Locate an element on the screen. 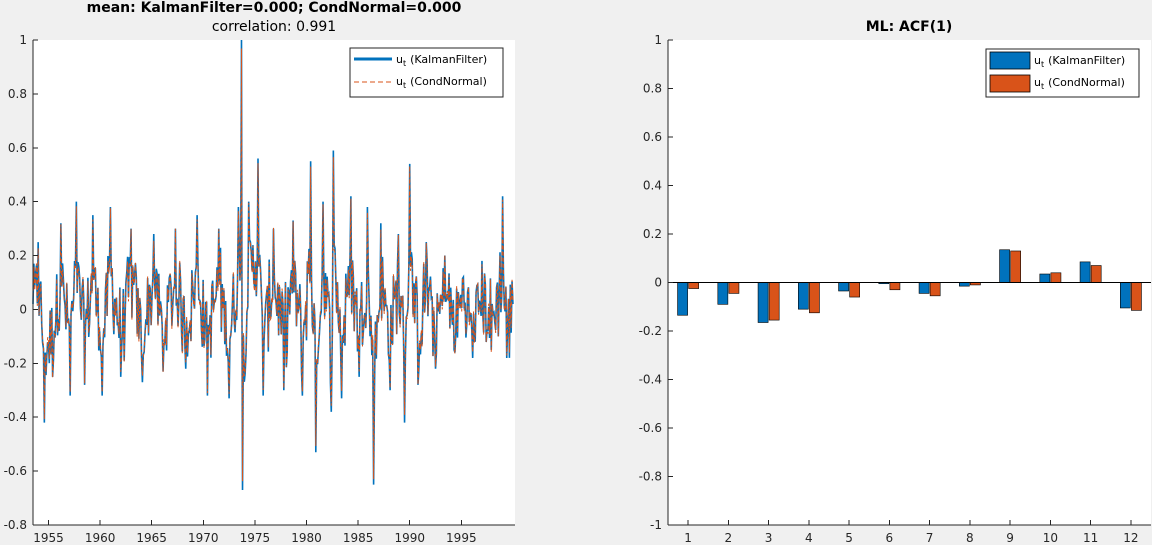  right-y-tick-label: -0.8 is located at coordinates (650, 477).